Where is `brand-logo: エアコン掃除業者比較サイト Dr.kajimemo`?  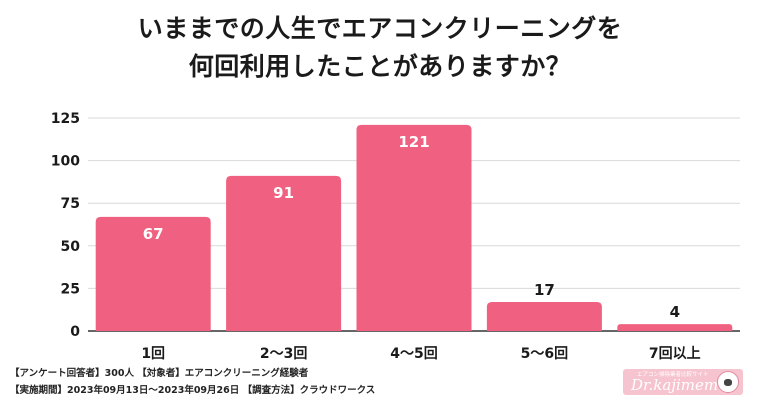 brand-logo: エアコン掃除業者比較サイト Dr.kajimemo is located at coordinates (683, 382).